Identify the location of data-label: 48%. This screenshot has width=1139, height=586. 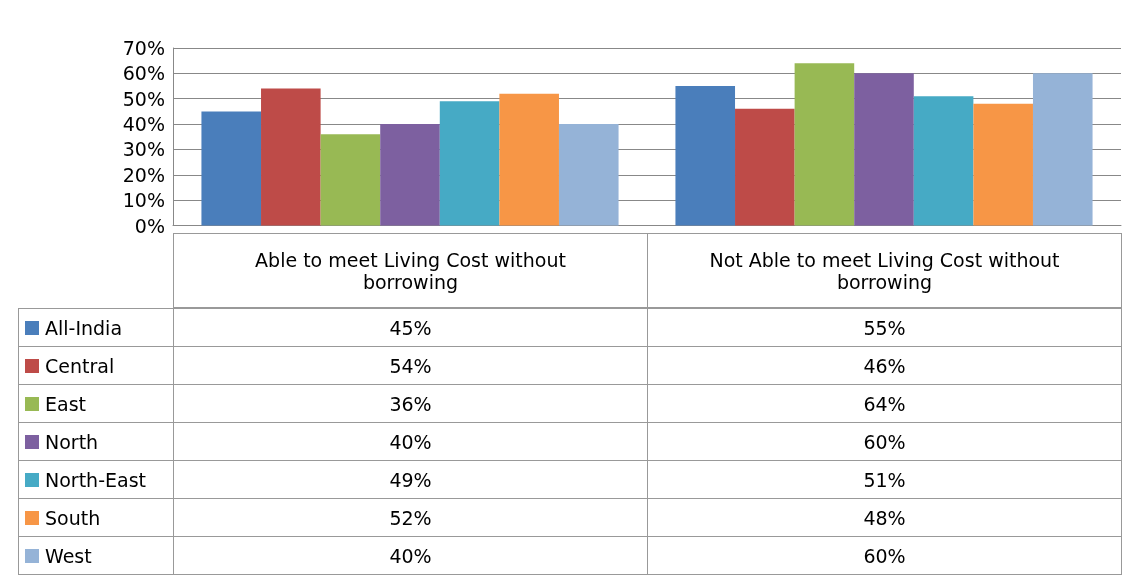
(884, 517).